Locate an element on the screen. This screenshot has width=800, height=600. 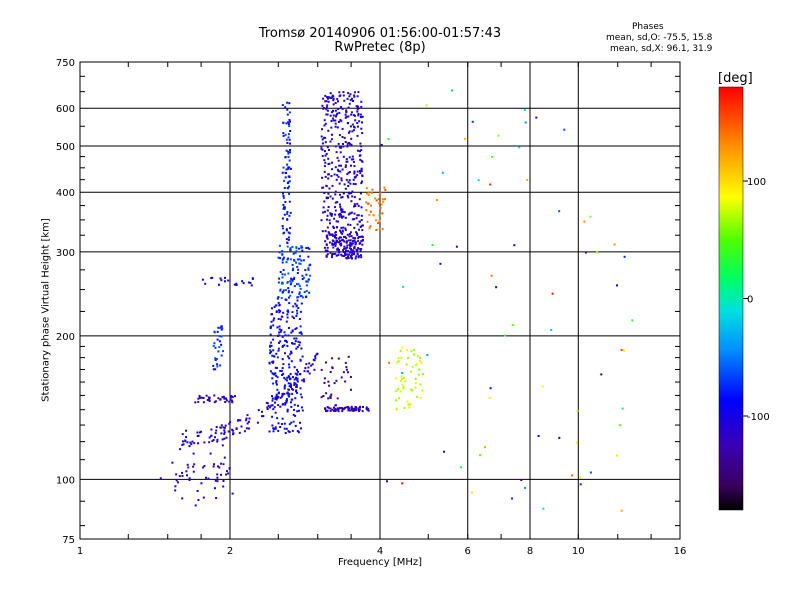
colorbar is located at coordinates (731, 298).